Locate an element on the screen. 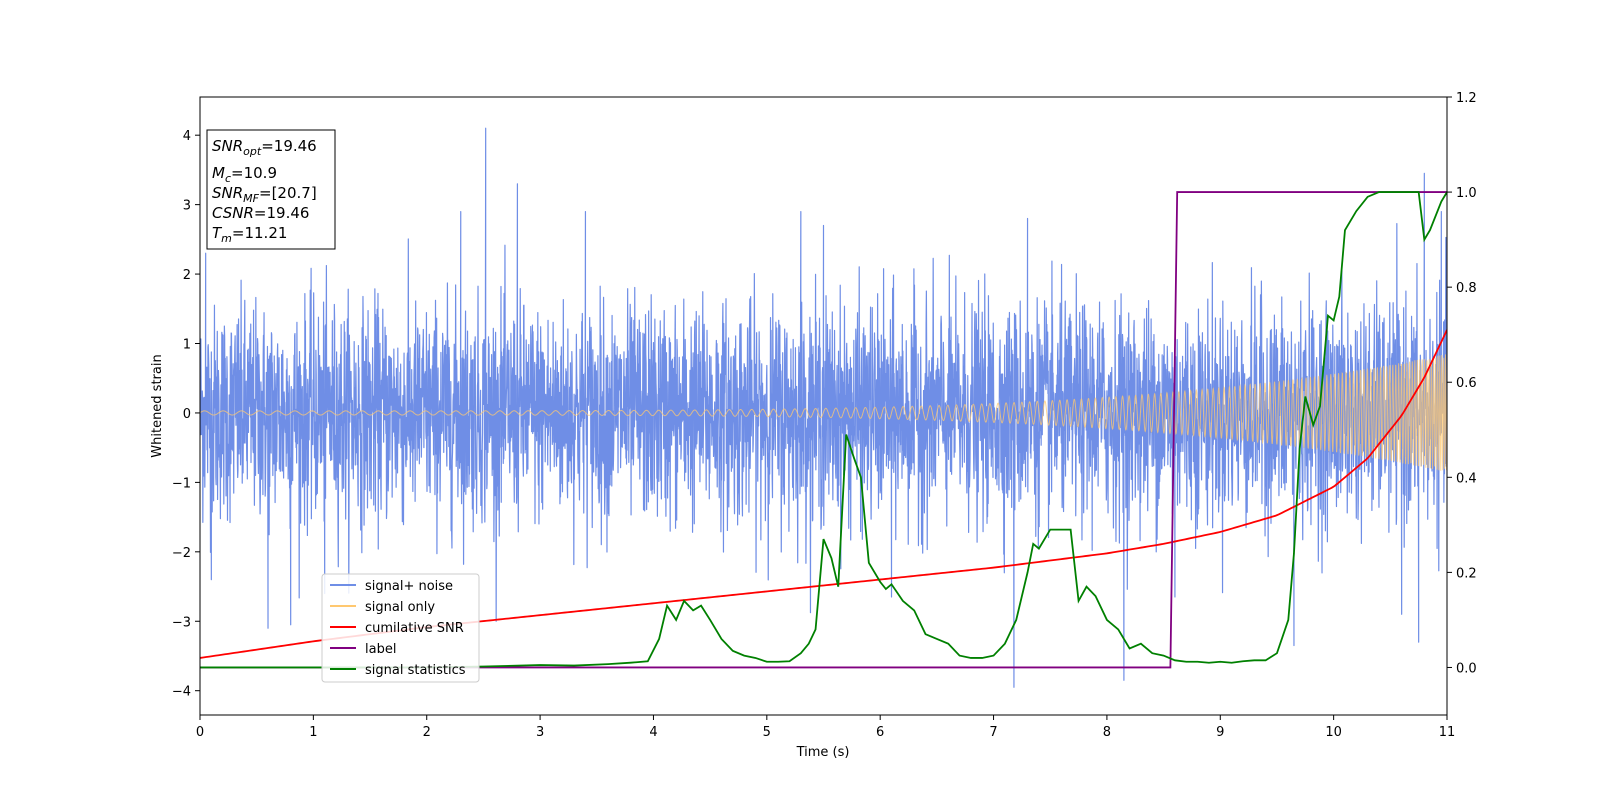 The height and width of the screenshot is (800, 1600). x-axis-label: Time (s) is located at coordinates (823, 752).